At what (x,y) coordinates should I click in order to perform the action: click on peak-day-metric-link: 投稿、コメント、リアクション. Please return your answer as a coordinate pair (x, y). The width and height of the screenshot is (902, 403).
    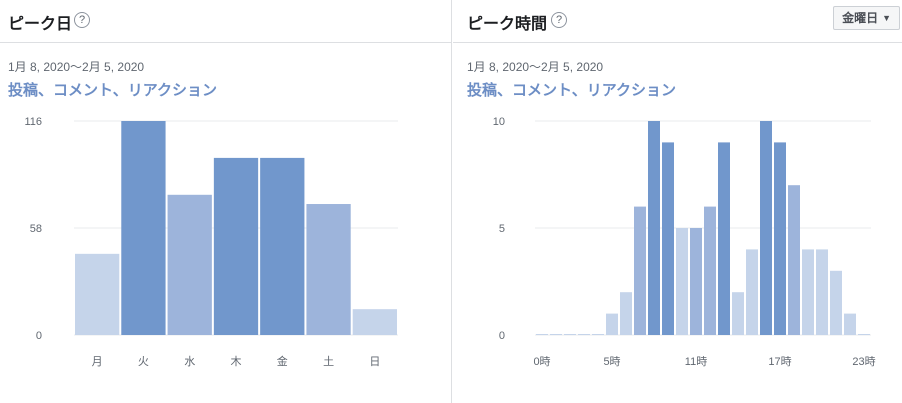
    Looking at the image, I should click on (112, 90).